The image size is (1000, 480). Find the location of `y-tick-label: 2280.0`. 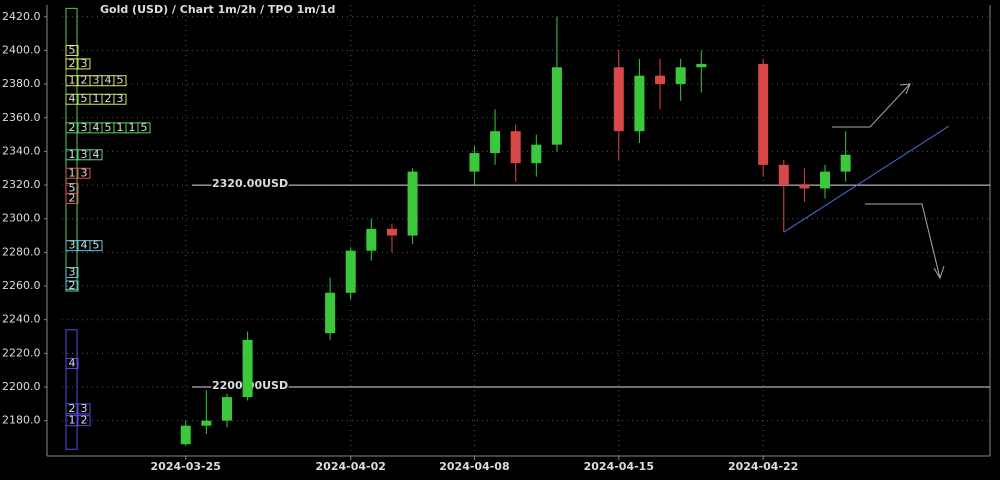

y-tick-label: 2280.0 is located at coordinates (21, 251).